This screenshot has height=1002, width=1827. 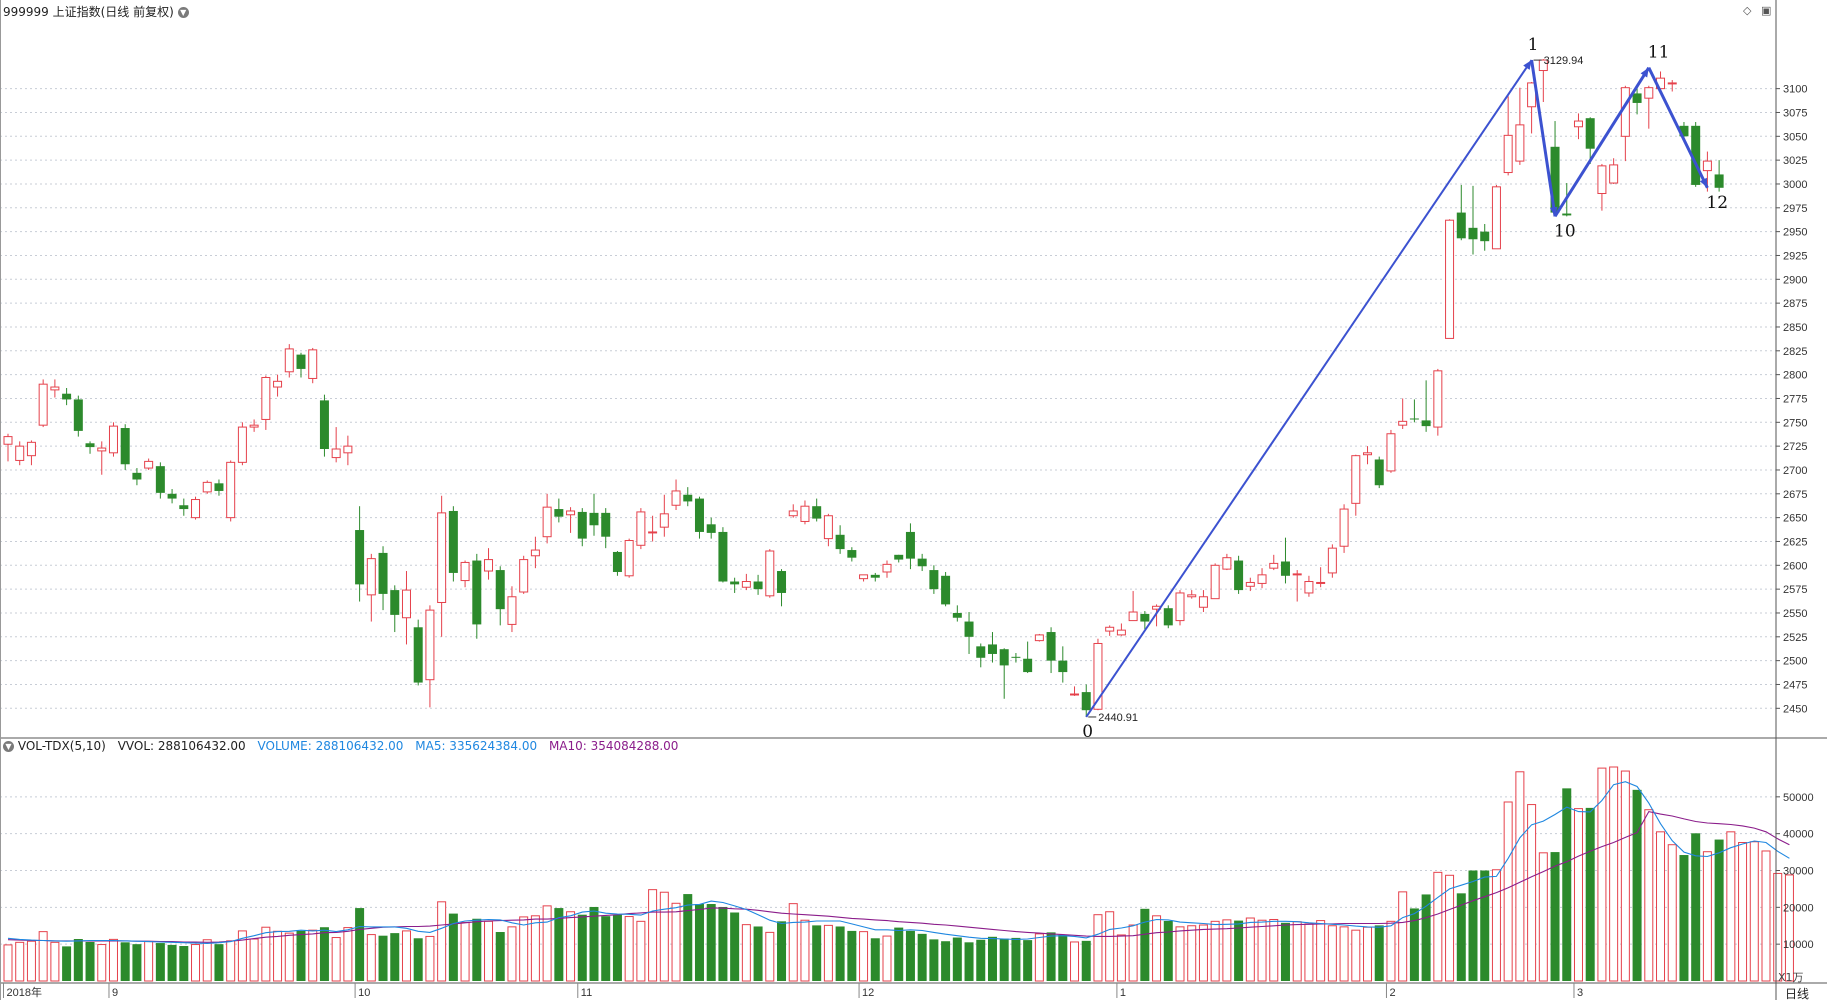 What do you see at coordinates (1797, 994) in the screenshot?
I see `period-label: 日线` at bounding box center [1797, 994].